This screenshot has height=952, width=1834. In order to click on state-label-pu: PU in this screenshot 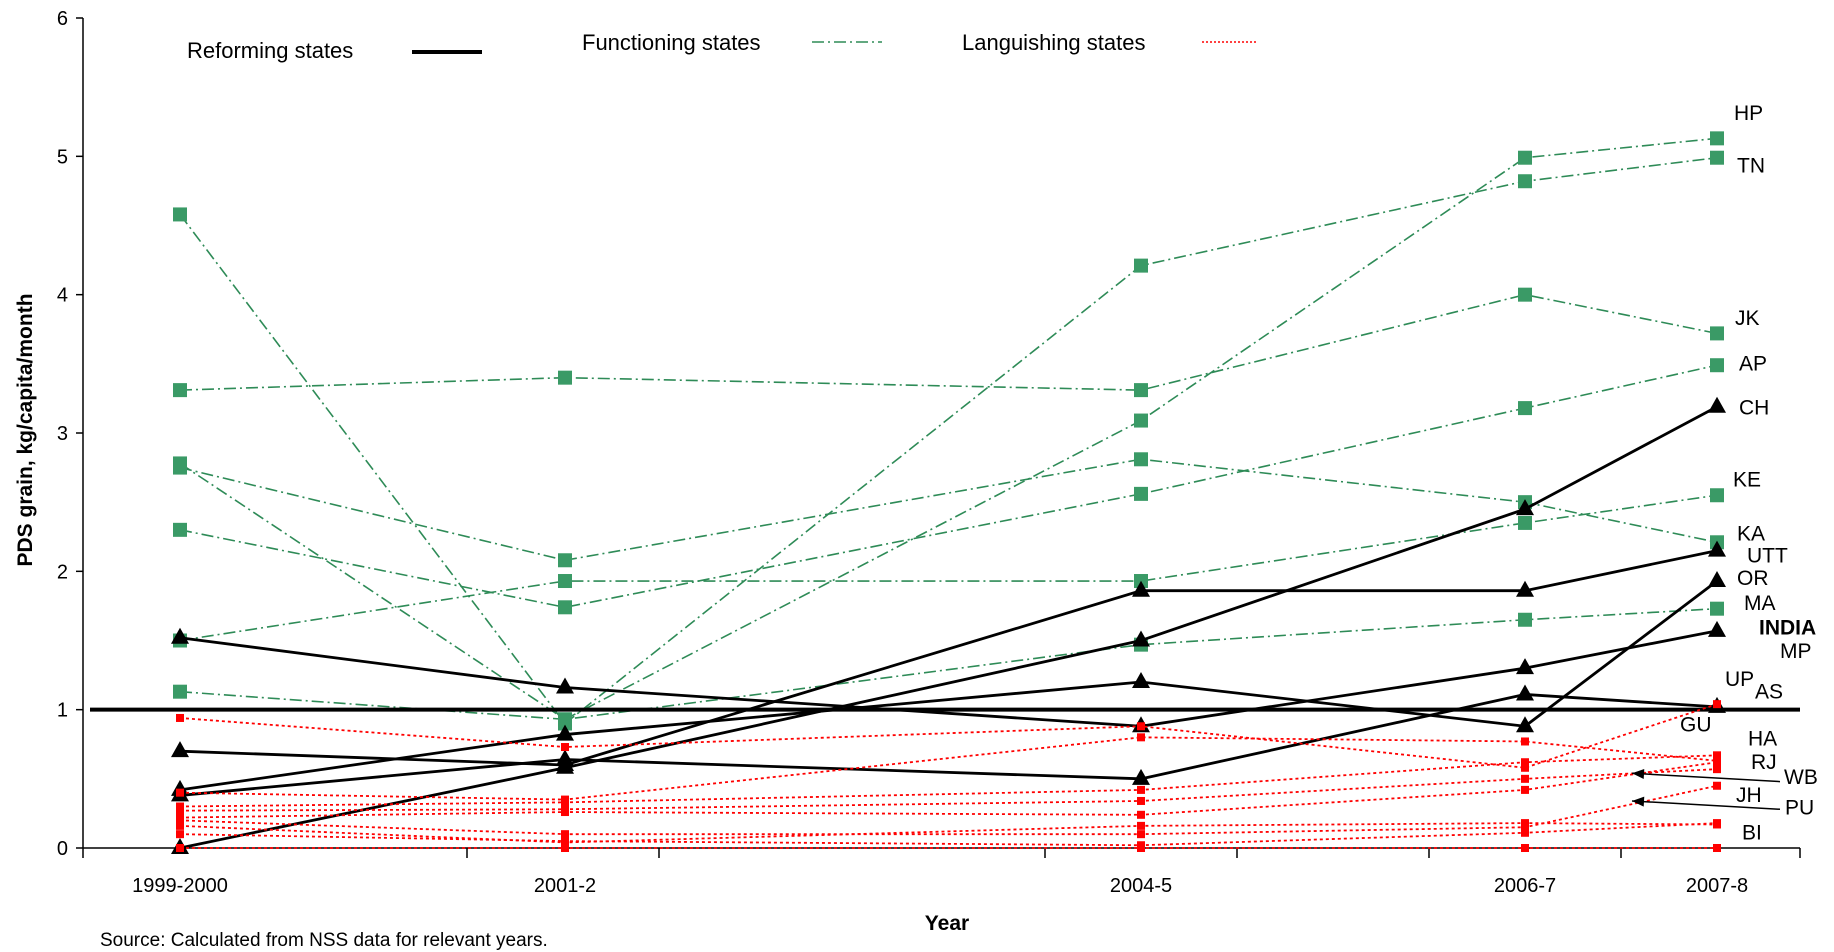, I will do `click(1799, 808)`.